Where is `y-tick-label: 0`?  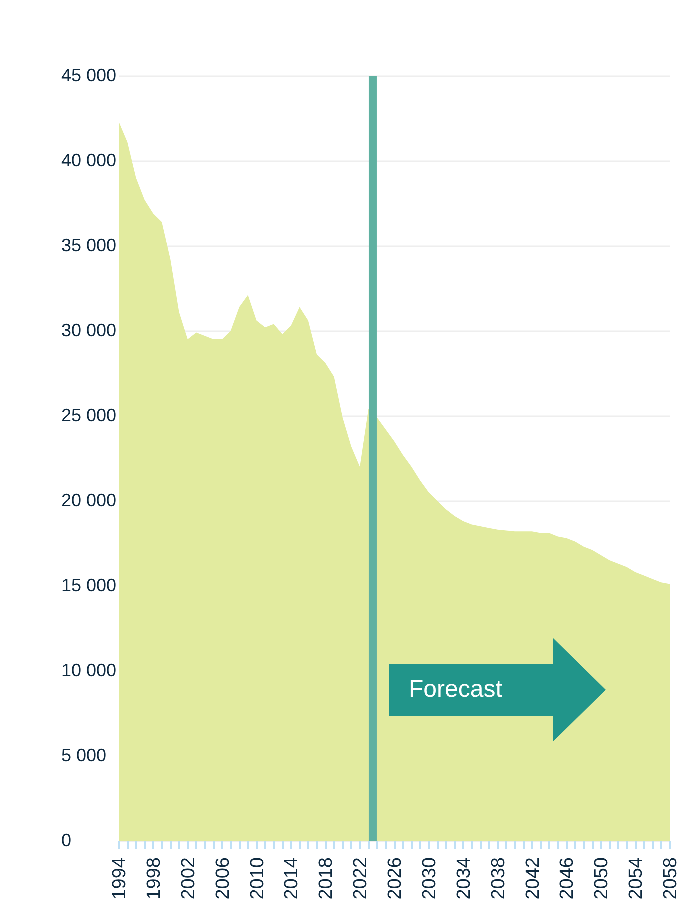
y-tick-label: 0 is located at coordinates (67, 840).